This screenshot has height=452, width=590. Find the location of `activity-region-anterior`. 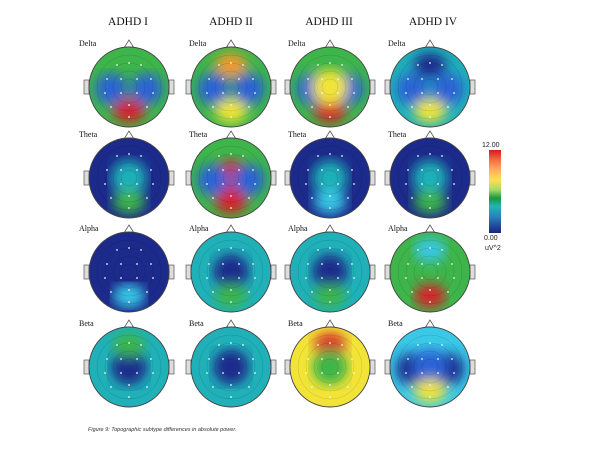

activity-region-anterior is located at coordinates (430, 65).